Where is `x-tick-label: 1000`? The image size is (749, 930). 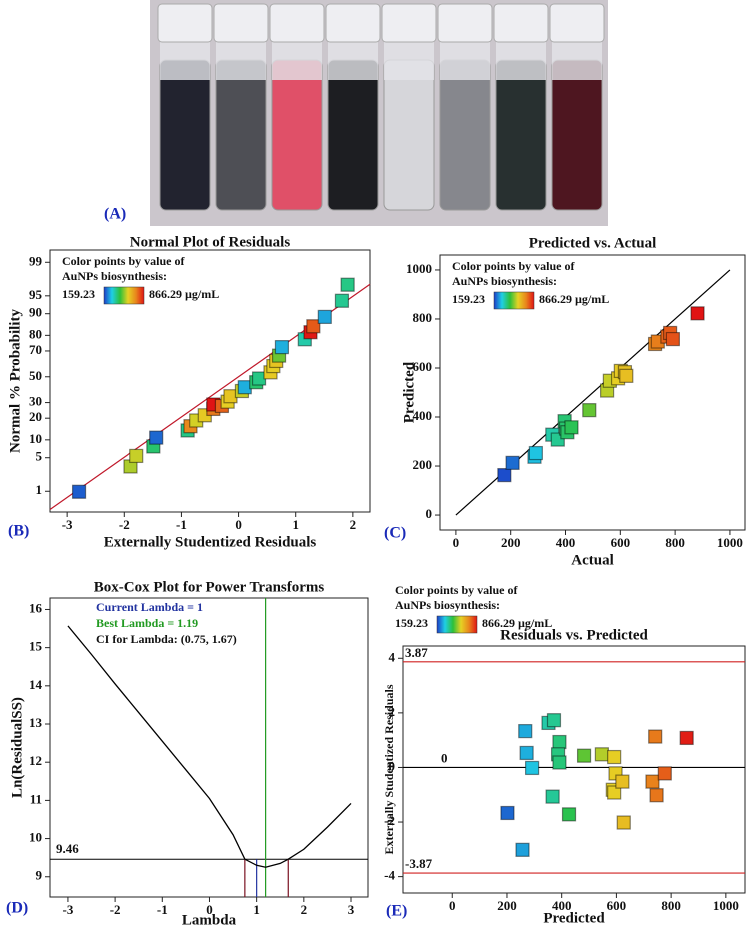 x-tick-label: 1000 is located at coordinates (730, 542).